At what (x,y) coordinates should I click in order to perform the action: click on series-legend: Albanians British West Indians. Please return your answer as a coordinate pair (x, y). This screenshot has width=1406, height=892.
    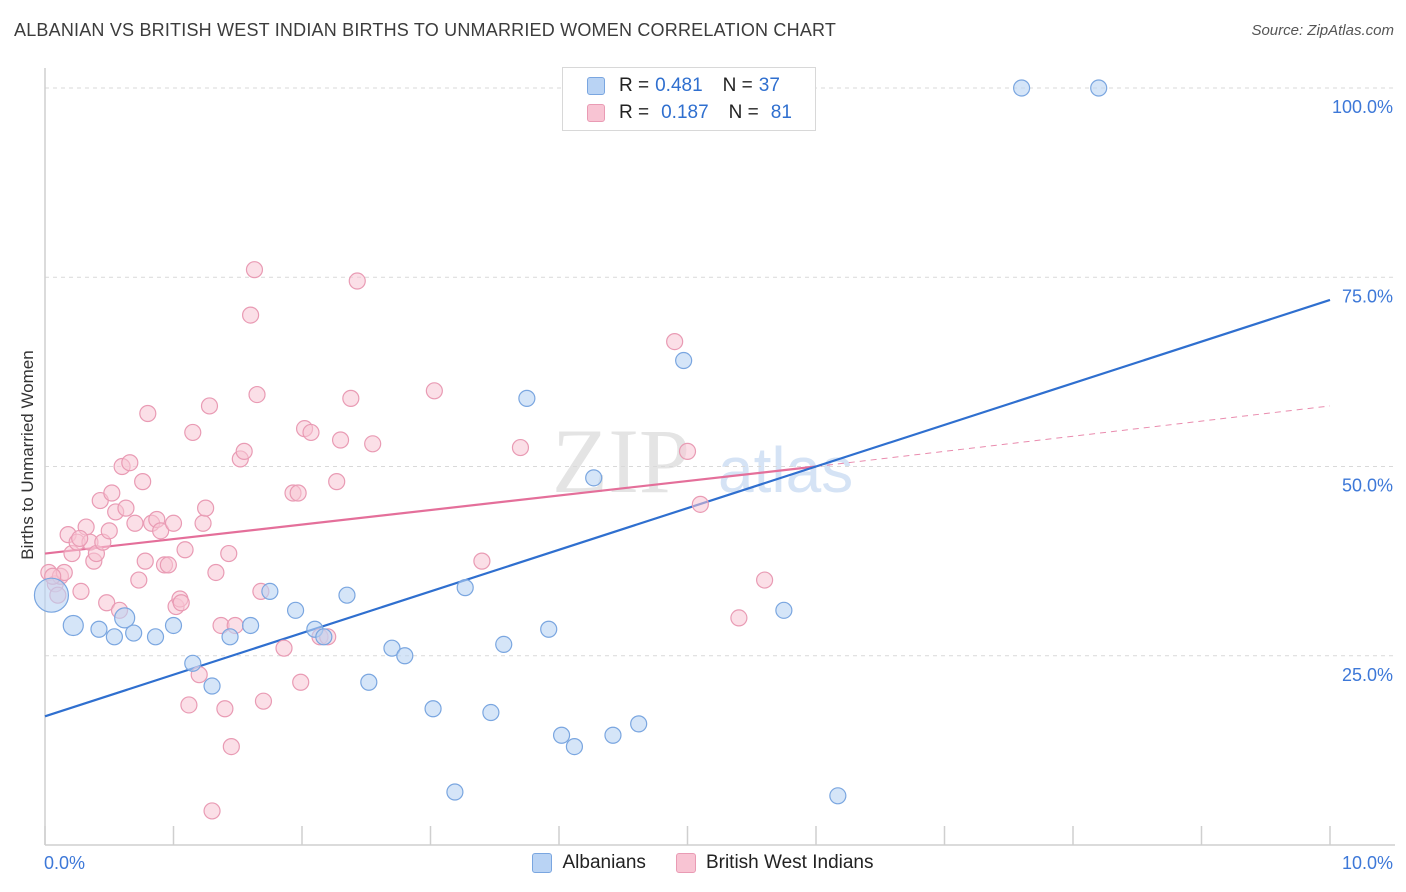
    Looking at the image, I should click on (703, 863).